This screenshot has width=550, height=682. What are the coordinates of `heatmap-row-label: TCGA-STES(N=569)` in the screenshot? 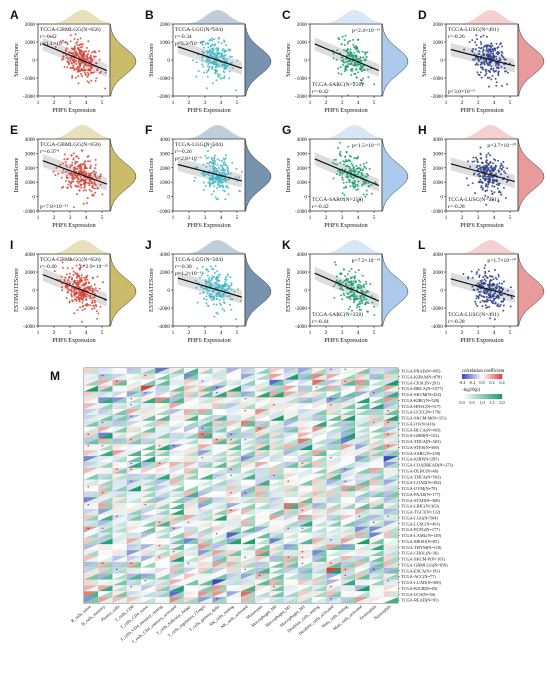 It's located at (420, 447).